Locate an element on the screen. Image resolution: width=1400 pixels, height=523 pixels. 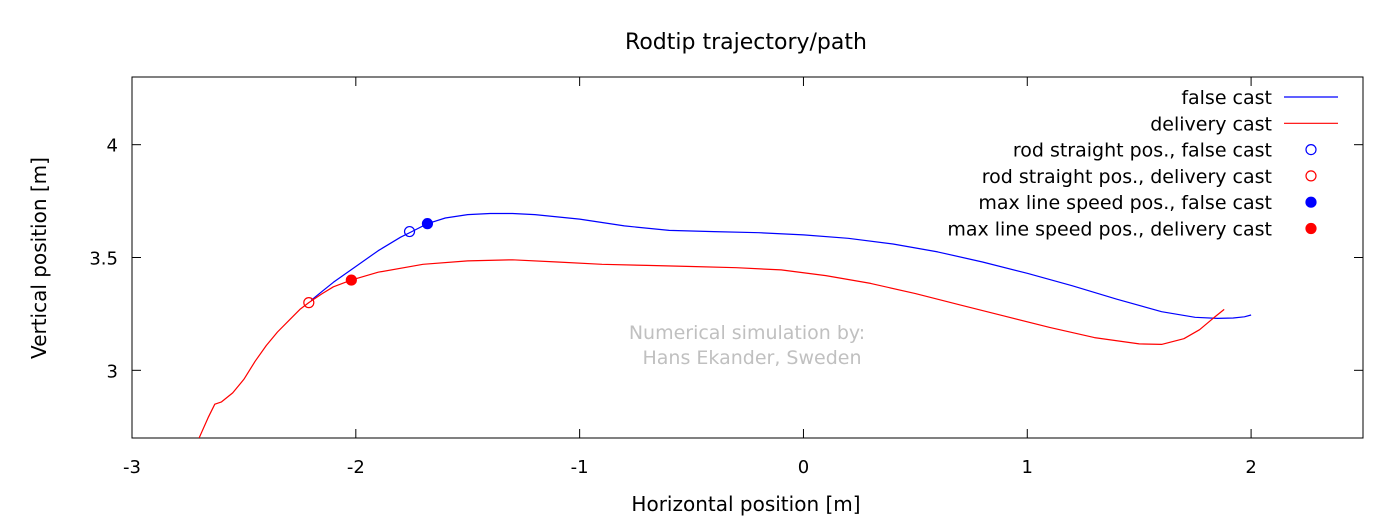
annotation-line-1: Numerical simulation by: is located at coordinates (747, 333).